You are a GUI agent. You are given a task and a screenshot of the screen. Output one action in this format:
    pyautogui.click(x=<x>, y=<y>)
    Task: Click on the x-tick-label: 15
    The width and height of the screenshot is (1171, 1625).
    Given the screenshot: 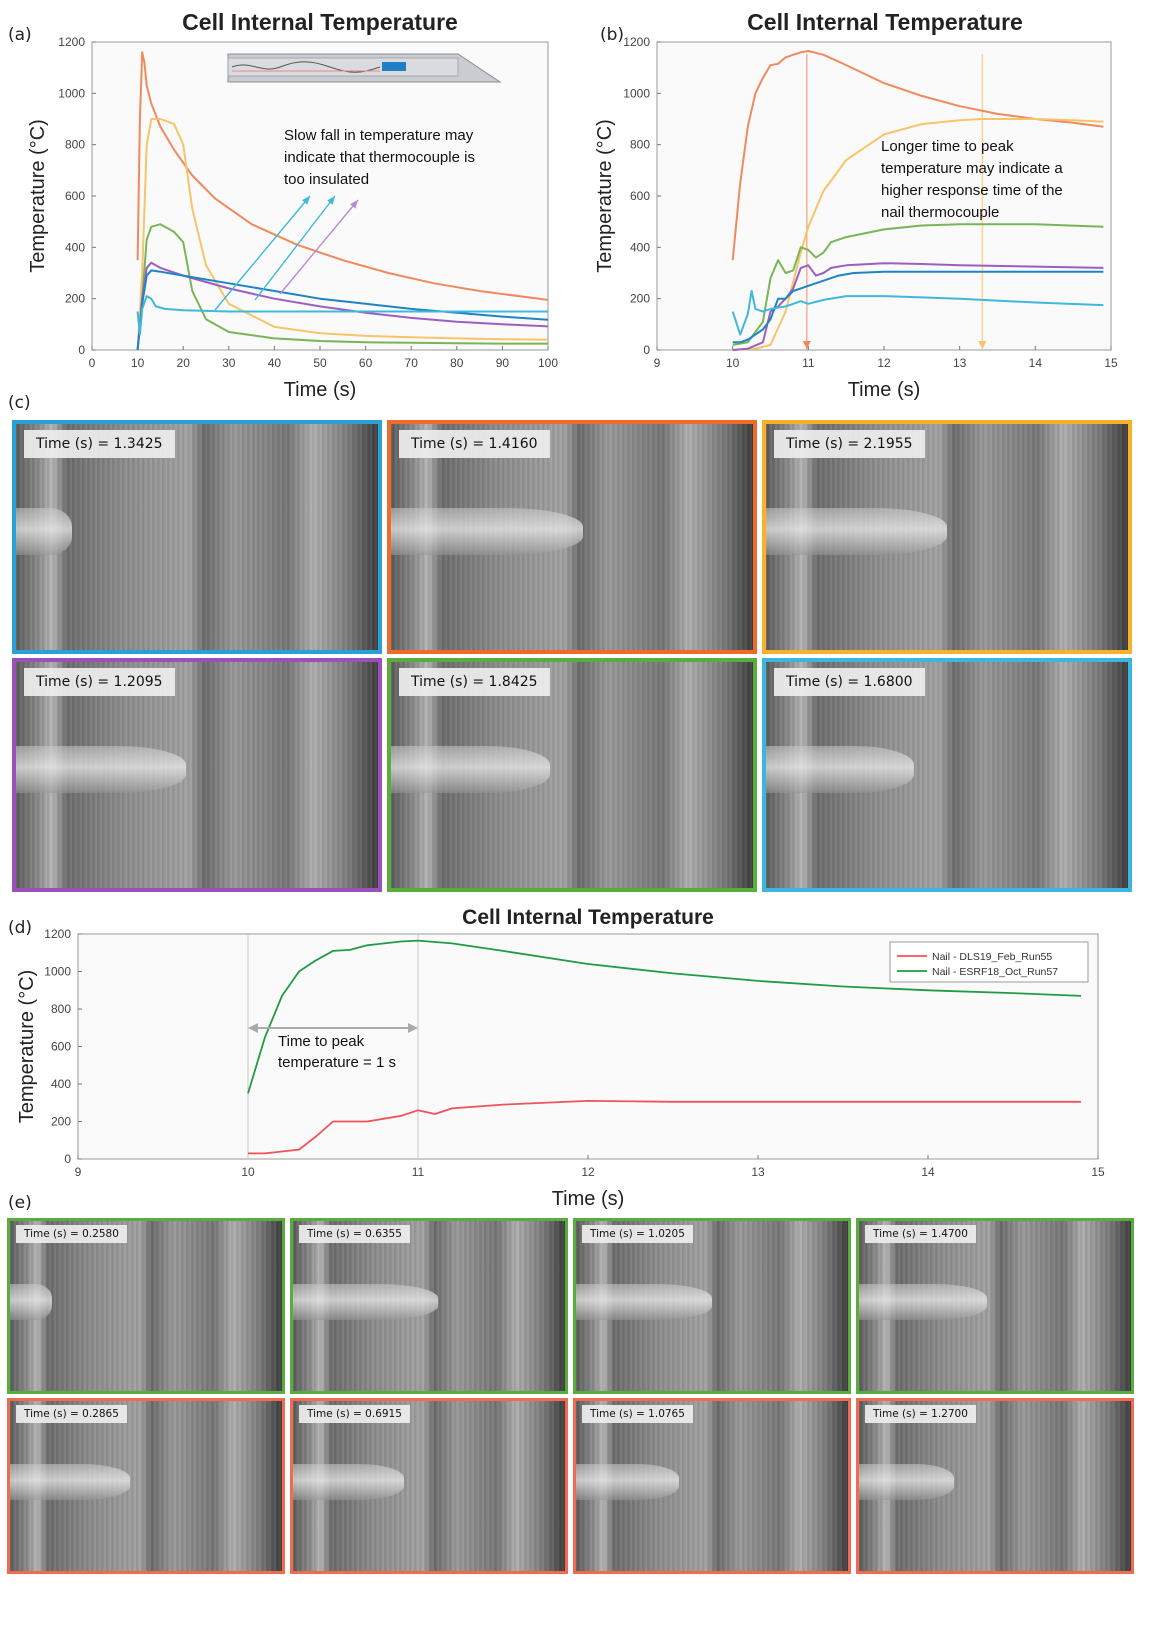 What is the action you would take?
    pyautogui.click(x=1098, y=1172)
    